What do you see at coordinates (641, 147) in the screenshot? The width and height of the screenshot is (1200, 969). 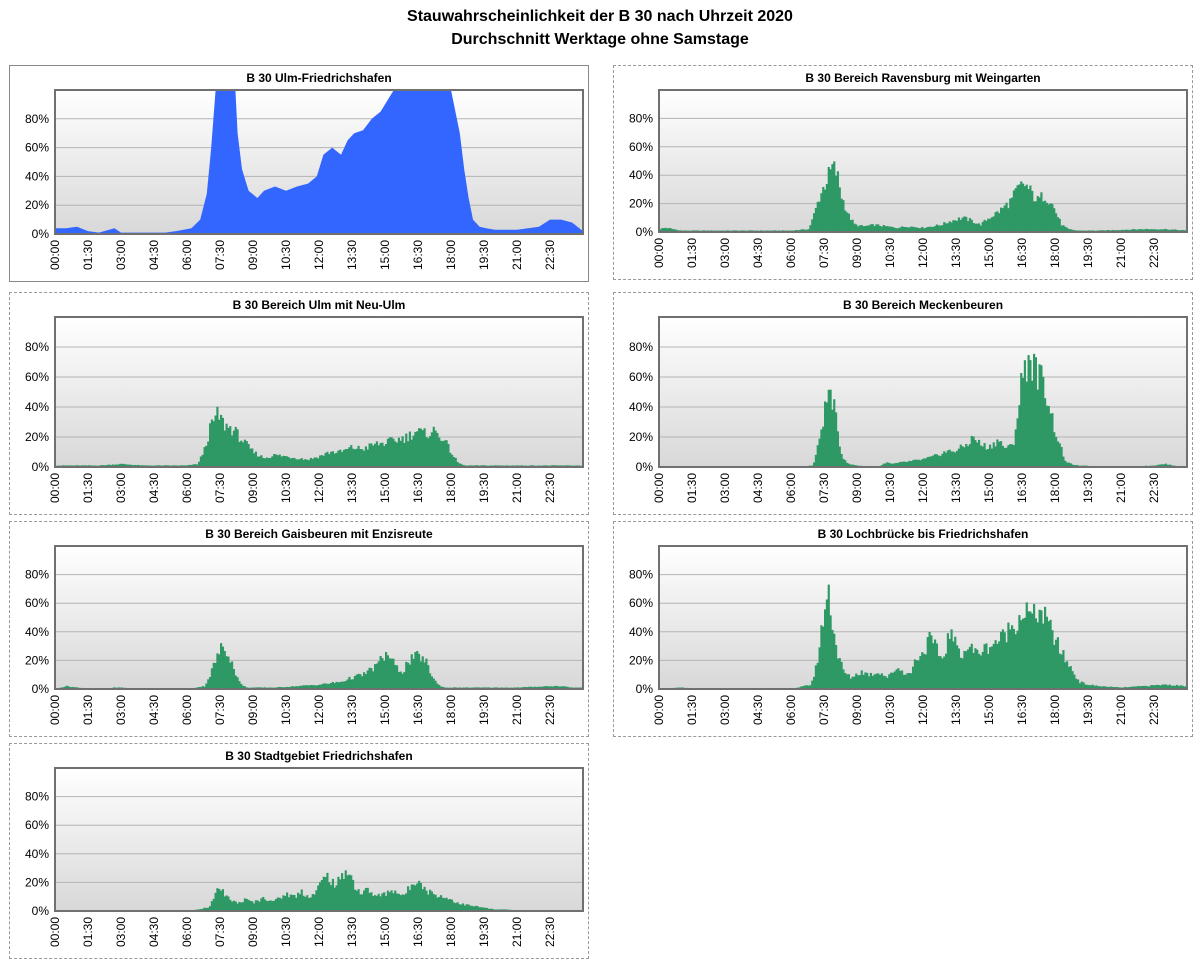 I see `y-tick-label: 60%` at bounding box center [641, 147].